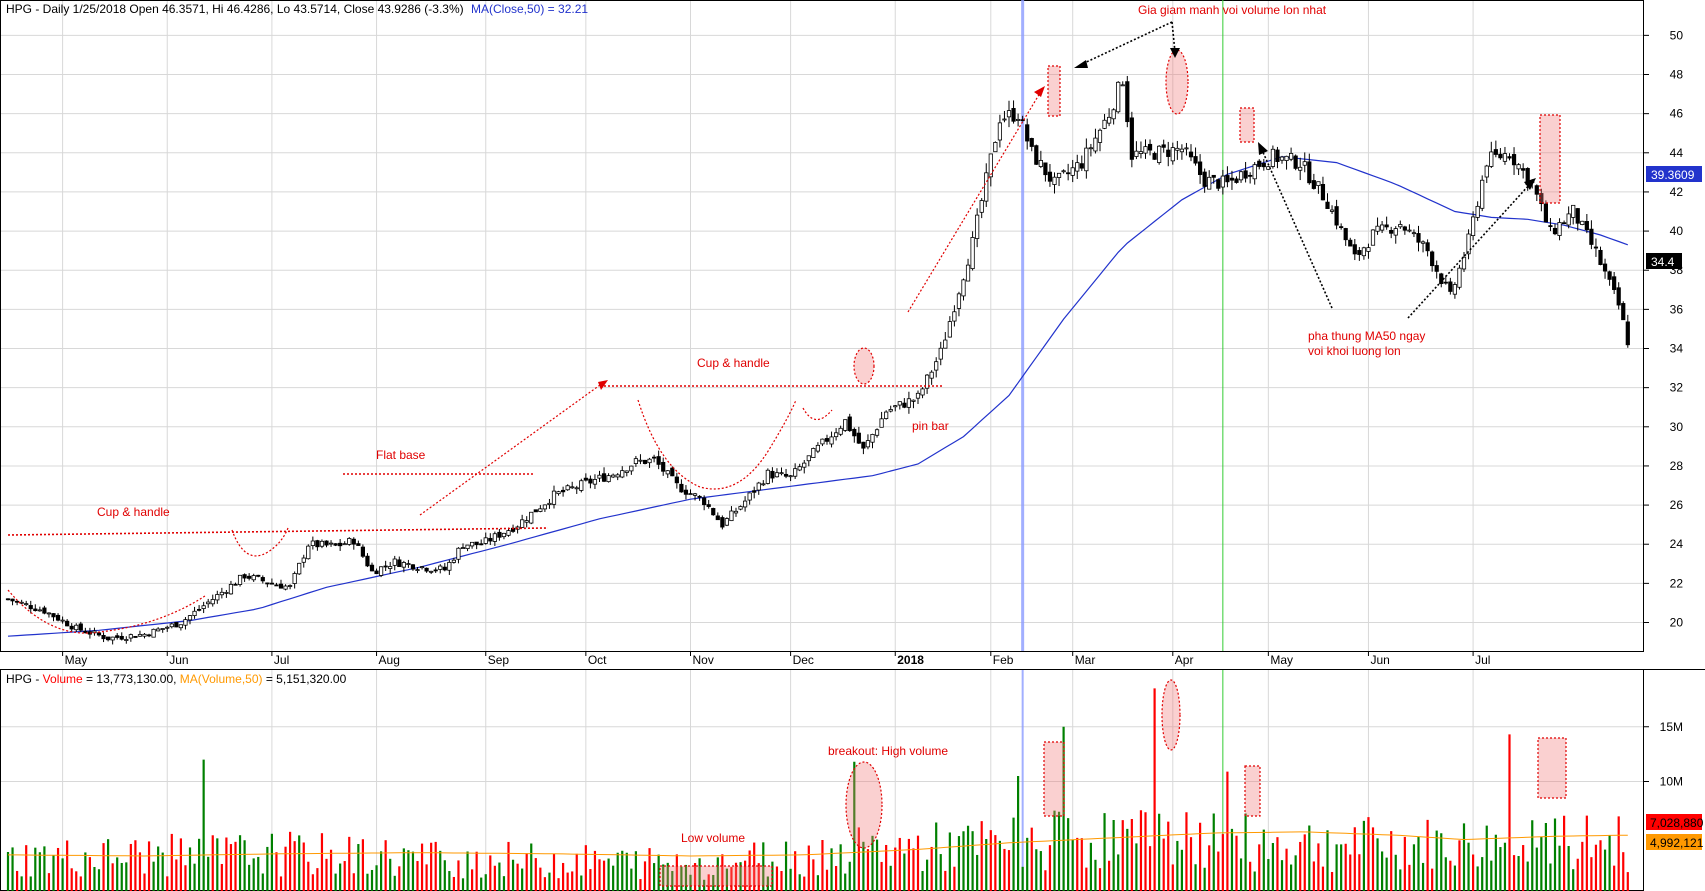  What do you see at coordinates (1677, 114) in the screenshot?
I see `price-tick-label: 46` at bounding box center [1677, 114].